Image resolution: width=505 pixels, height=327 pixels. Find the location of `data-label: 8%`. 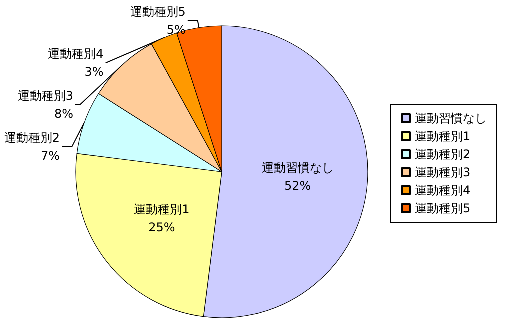

data-label: 8% is located at coordinates (64, 114).